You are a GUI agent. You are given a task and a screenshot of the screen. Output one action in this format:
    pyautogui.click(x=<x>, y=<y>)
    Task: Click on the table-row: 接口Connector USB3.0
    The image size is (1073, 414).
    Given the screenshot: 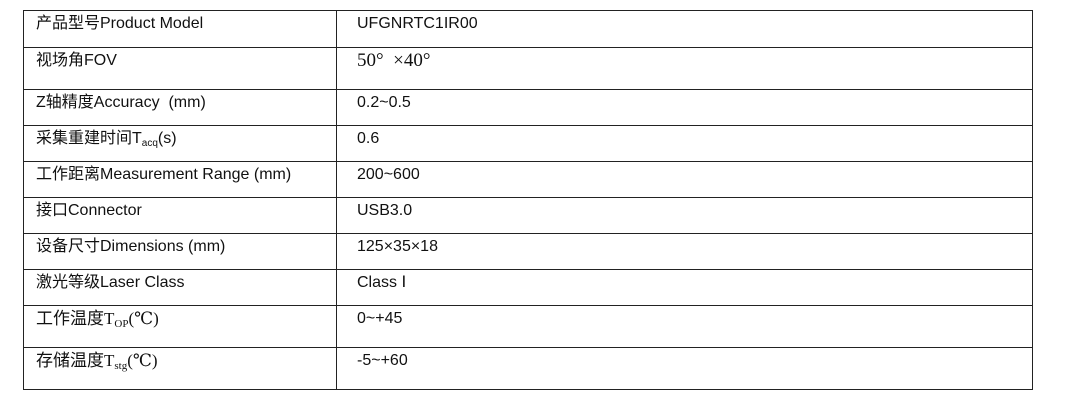 What is the action you would take?
    pyautogui.click(x=528, y=215)
    